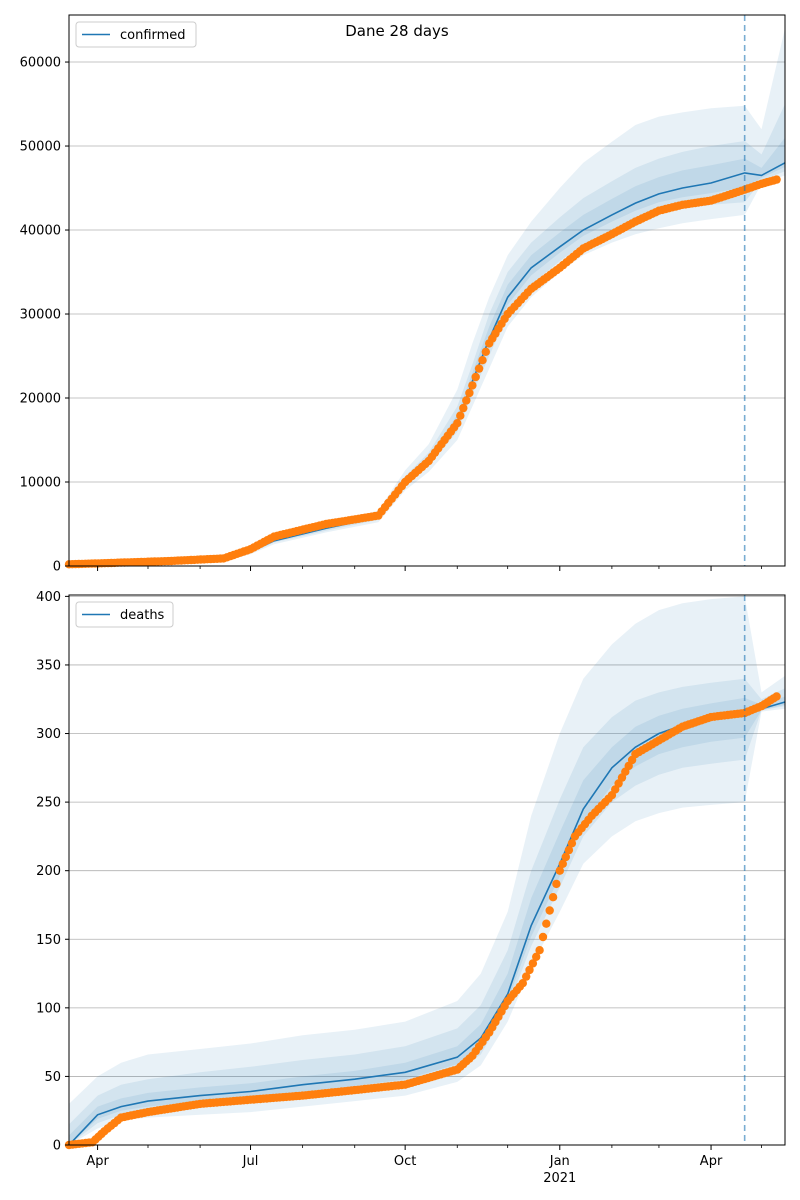 The image size is (800, 1200). What do you see at coordinates (153, 35) in the screenshot?
I see `legend-label: confirmed` at bounding box center [153, 35].